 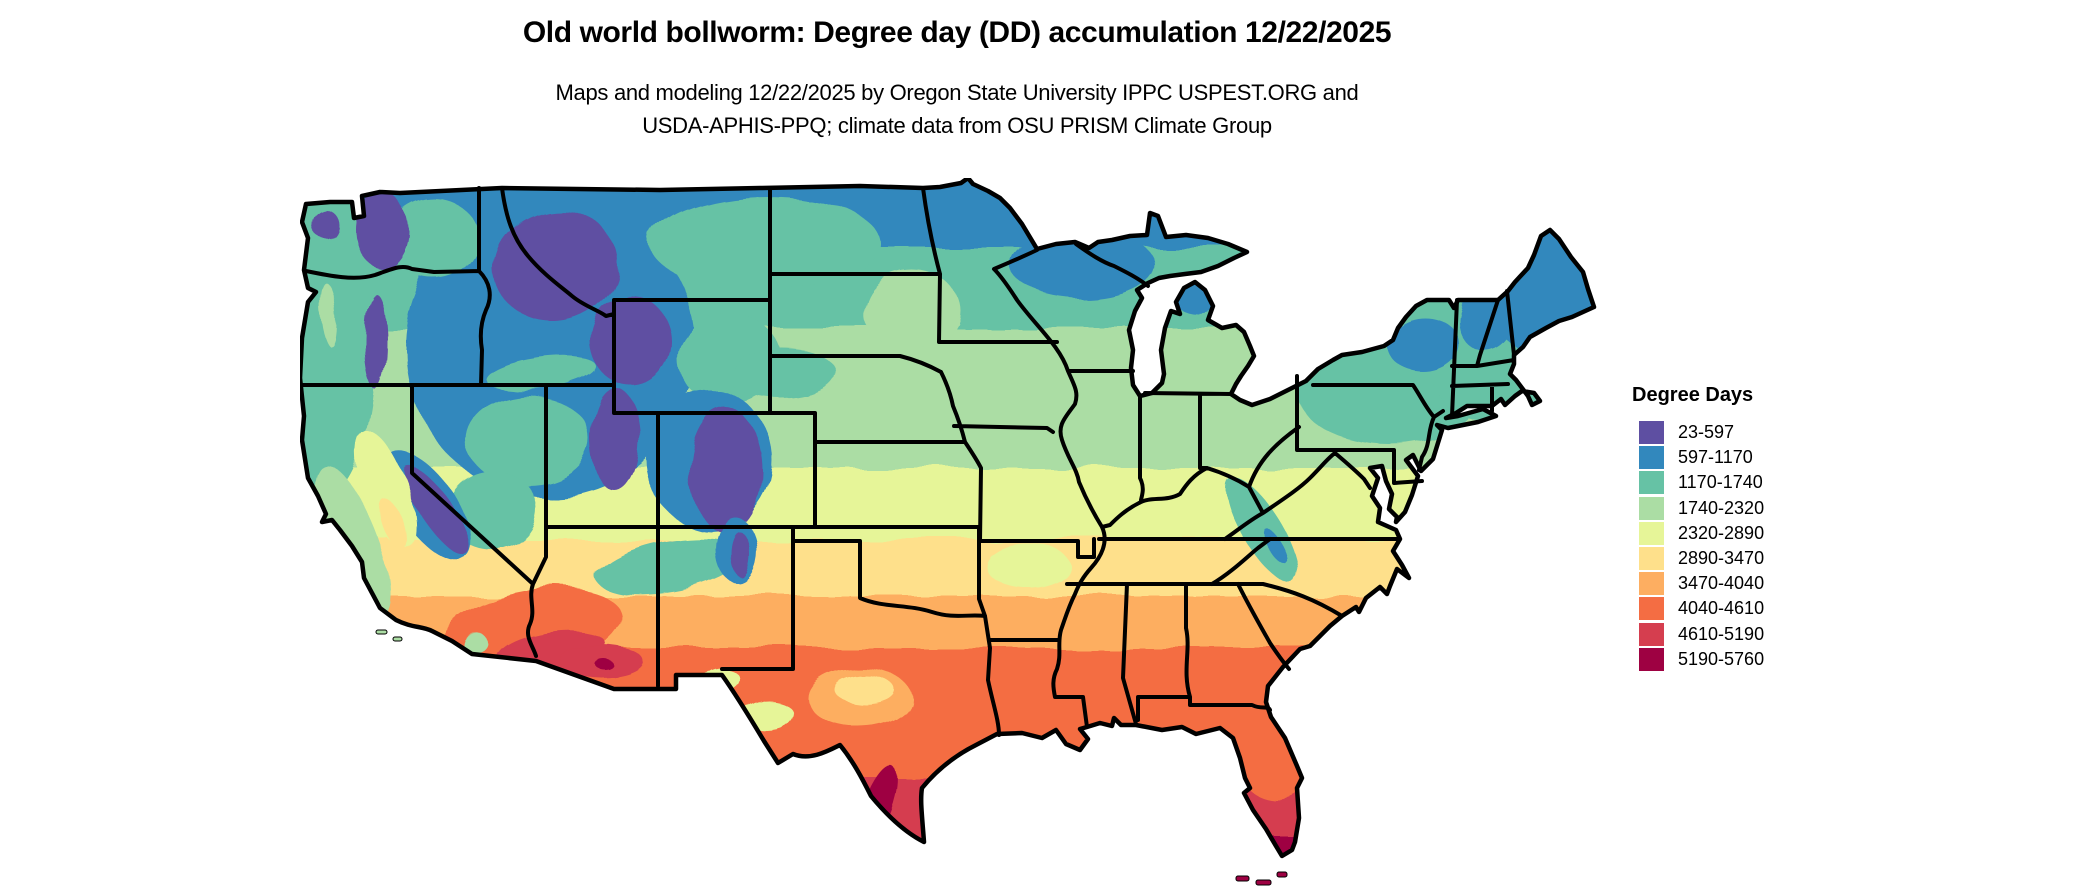 I want to click on dd-region-oregon-cascades, so click(x=374, y=340).